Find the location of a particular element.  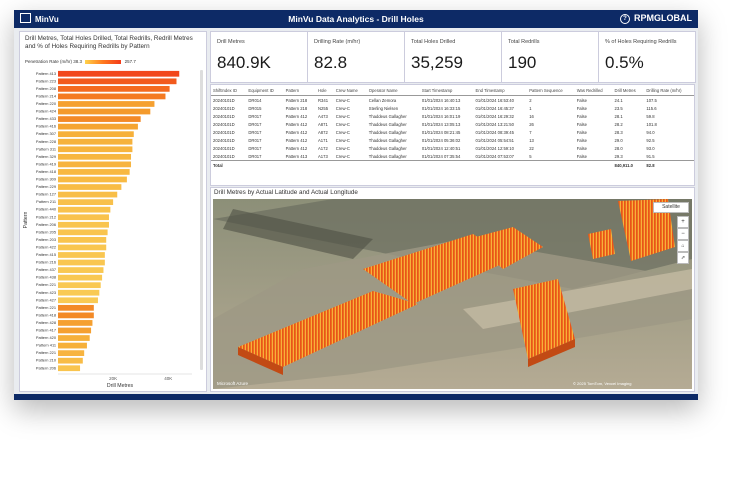

tick-label: Pattern 418 is located at coordinates (46, 314).